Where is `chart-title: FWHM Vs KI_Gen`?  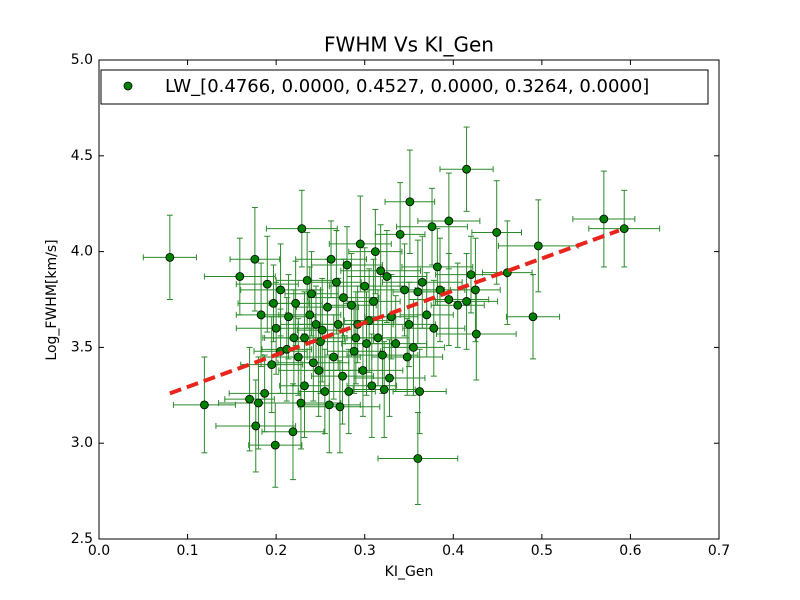
chart-title: FWHM Vs KI_Gen is located at coordinates (409, 45).